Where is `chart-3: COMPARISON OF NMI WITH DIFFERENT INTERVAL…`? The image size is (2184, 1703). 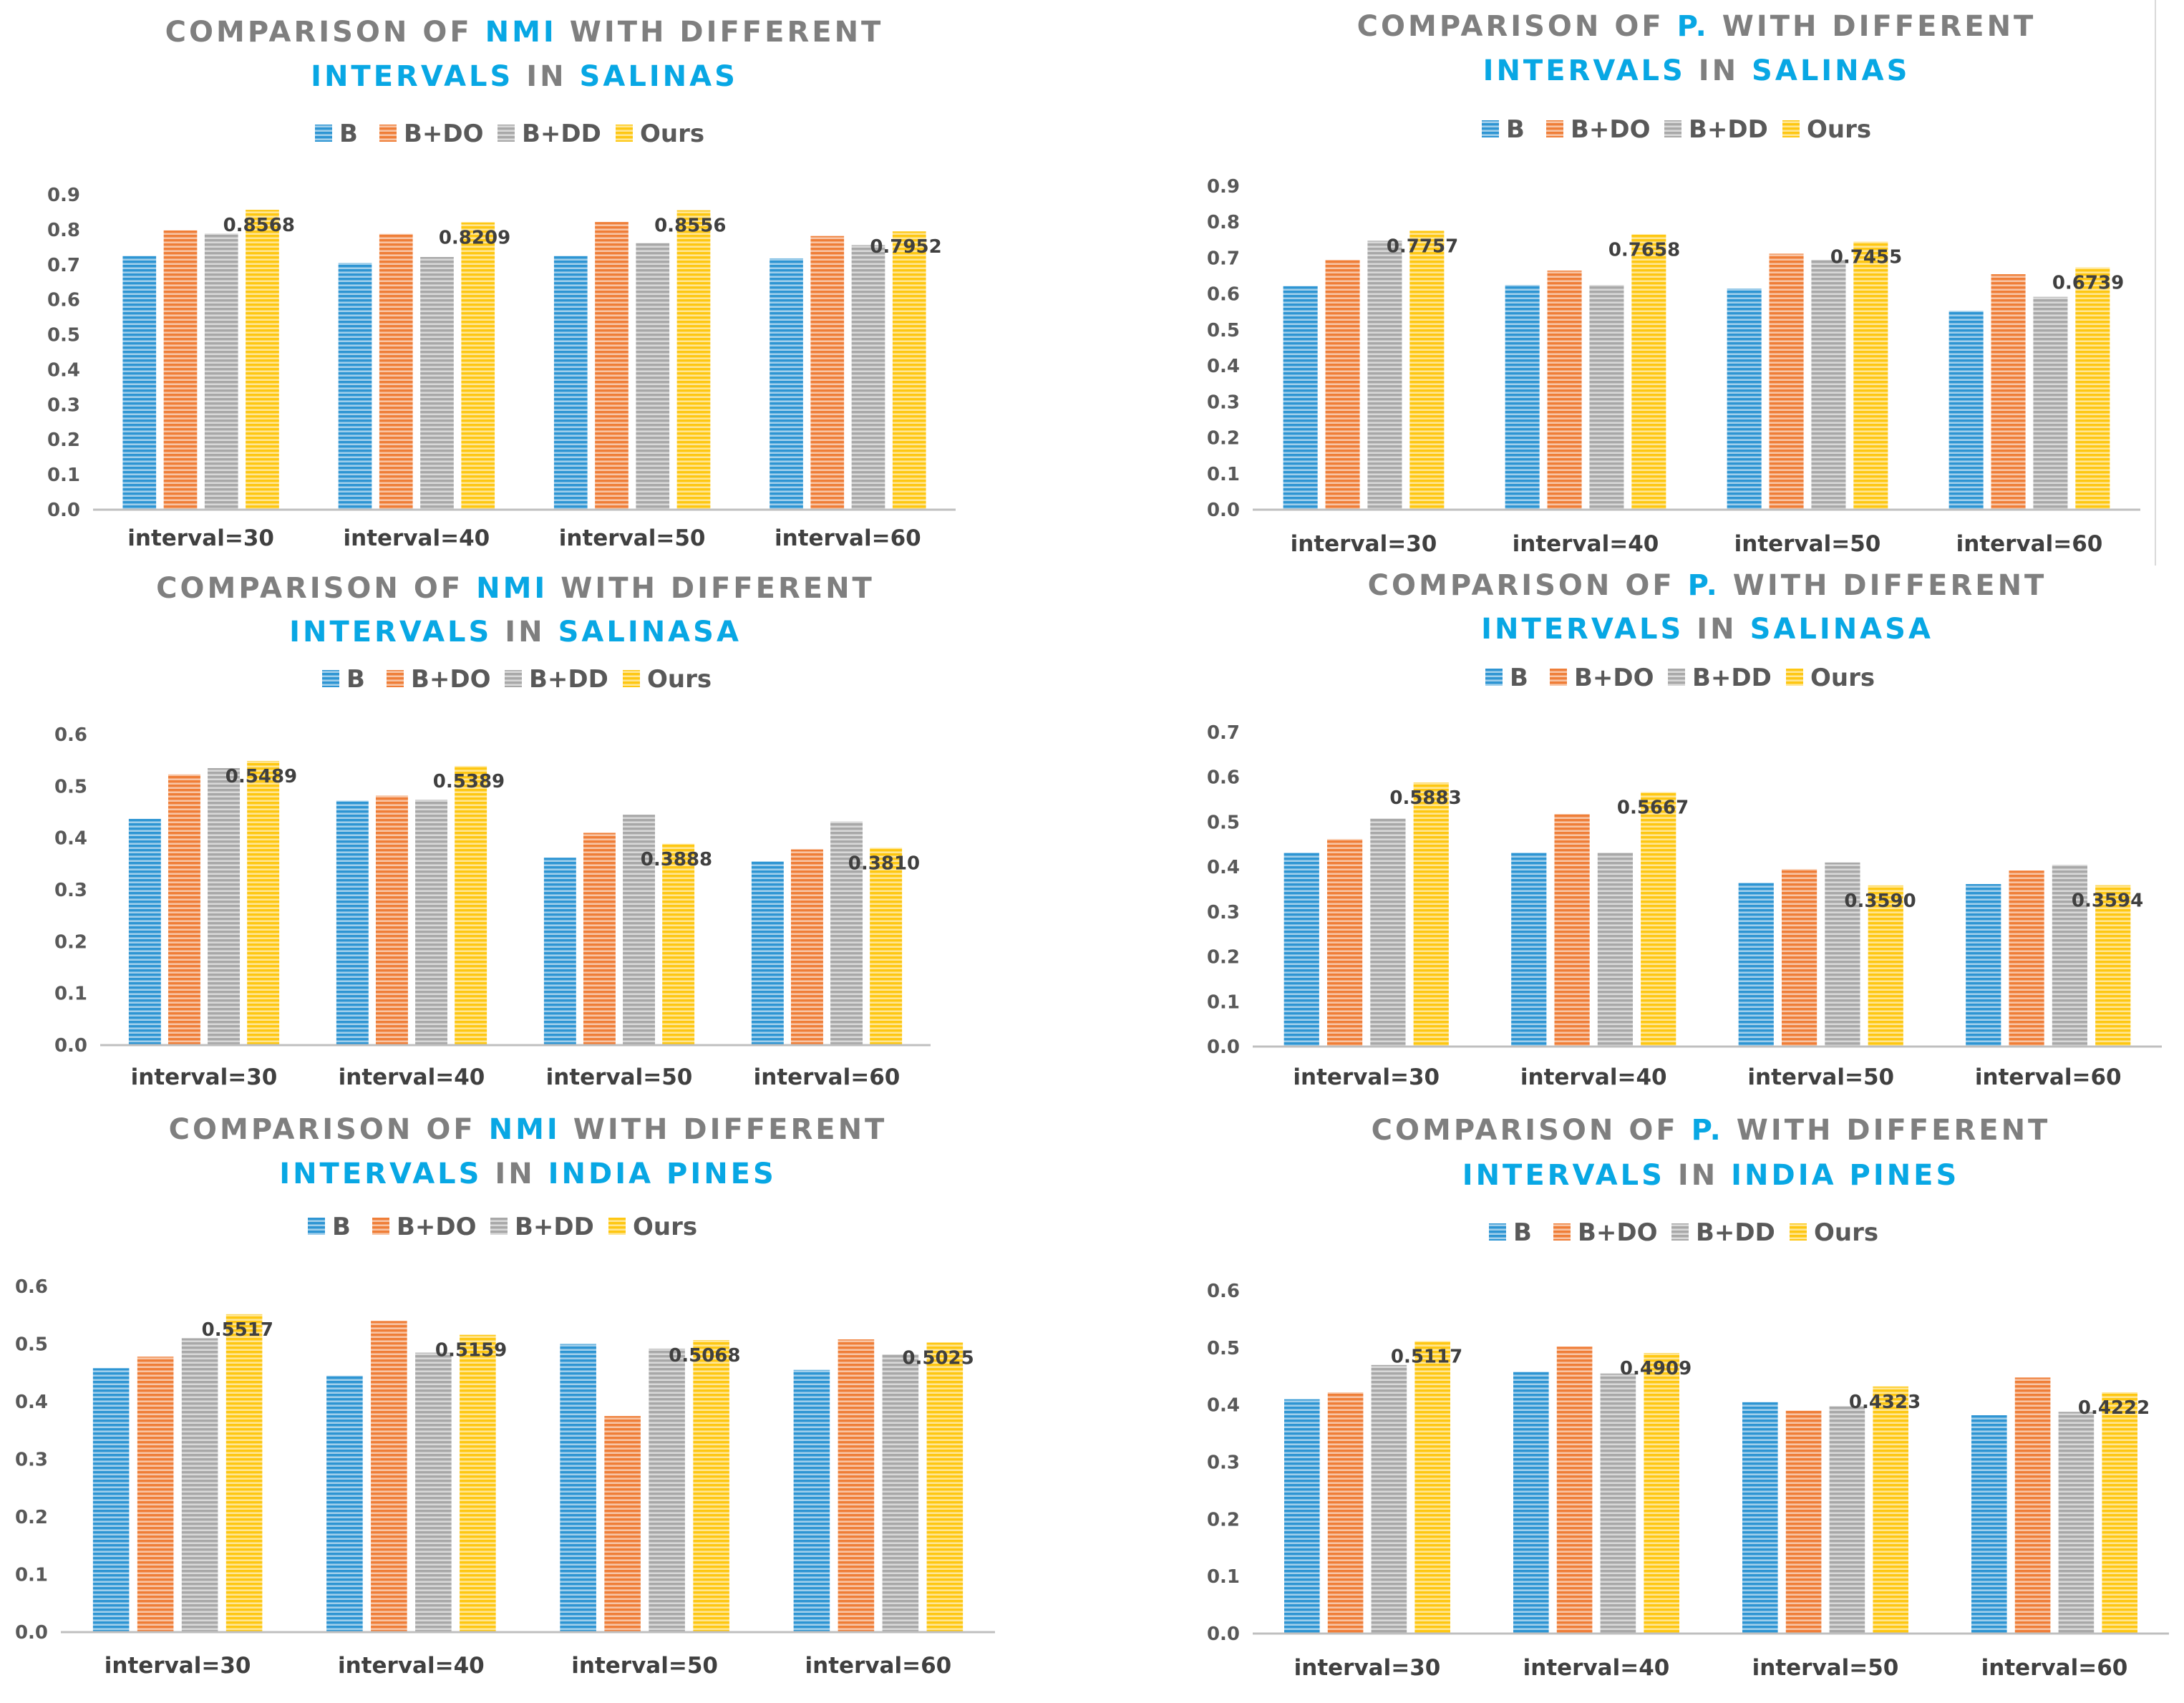 chart-3: COMPARISON OF NMI WITH DIFFERENT INTERVAL… is located at coordinates (492, 831).